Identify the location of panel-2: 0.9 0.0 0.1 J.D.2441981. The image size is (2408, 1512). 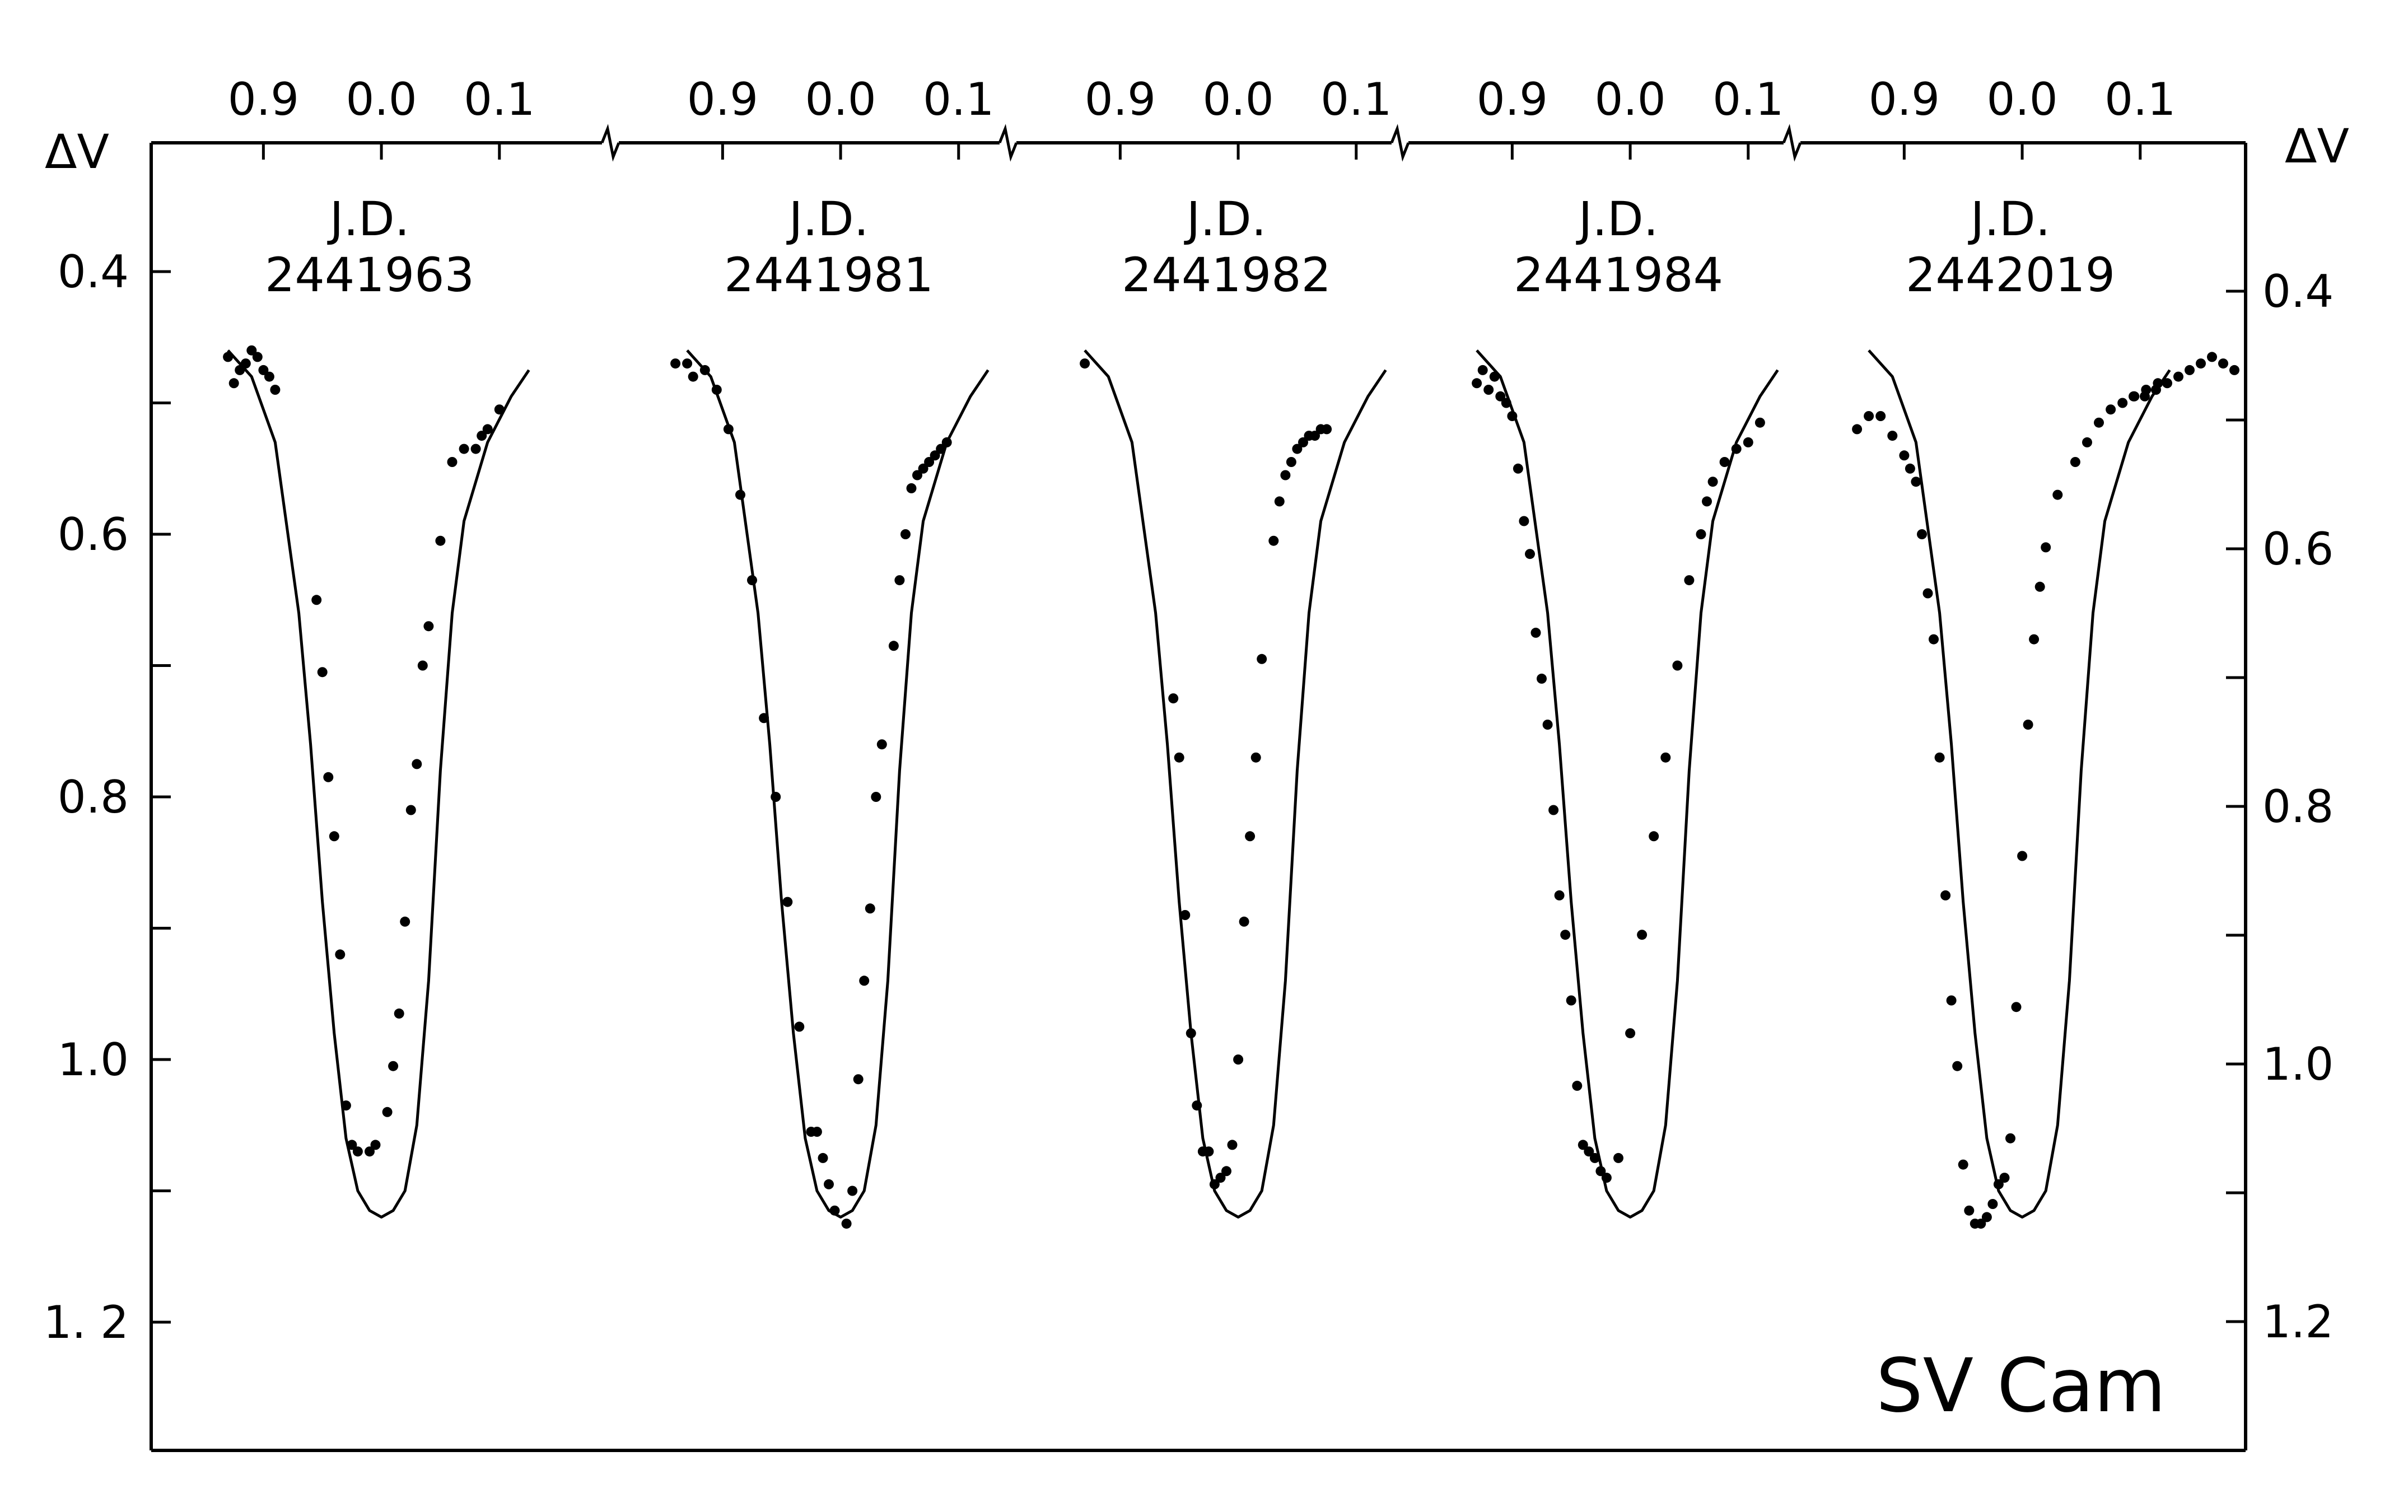
(832, 651).